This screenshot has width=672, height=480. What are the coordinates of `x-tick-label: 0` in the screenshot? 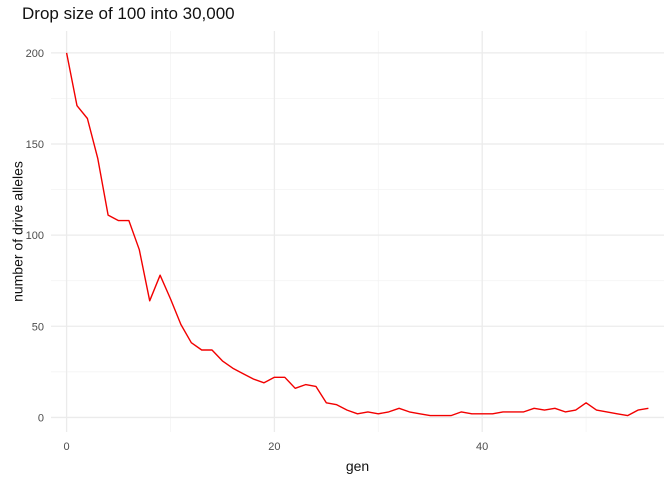 It's located at (67, 447).